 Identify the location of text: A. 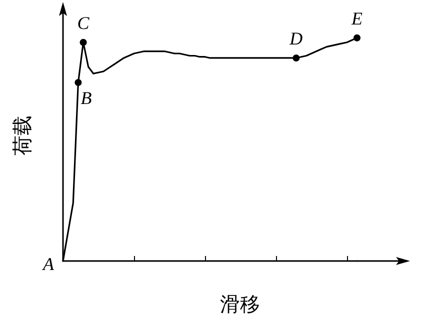
(48, 264).